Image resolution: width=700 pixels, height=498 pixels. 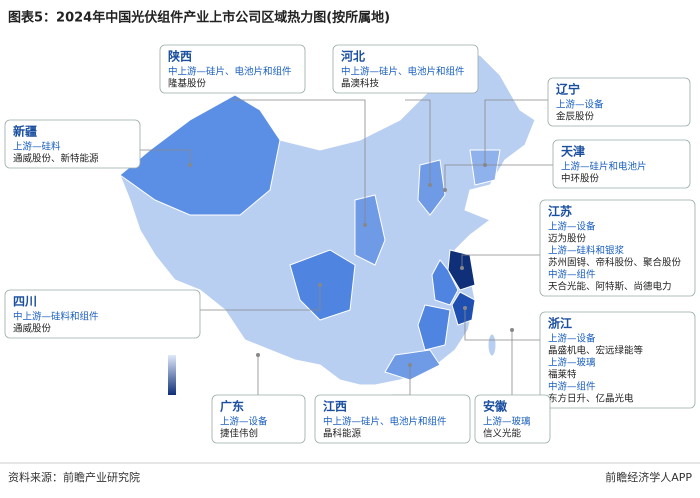 I want to click on guangdong, so click(x=412, y=365).